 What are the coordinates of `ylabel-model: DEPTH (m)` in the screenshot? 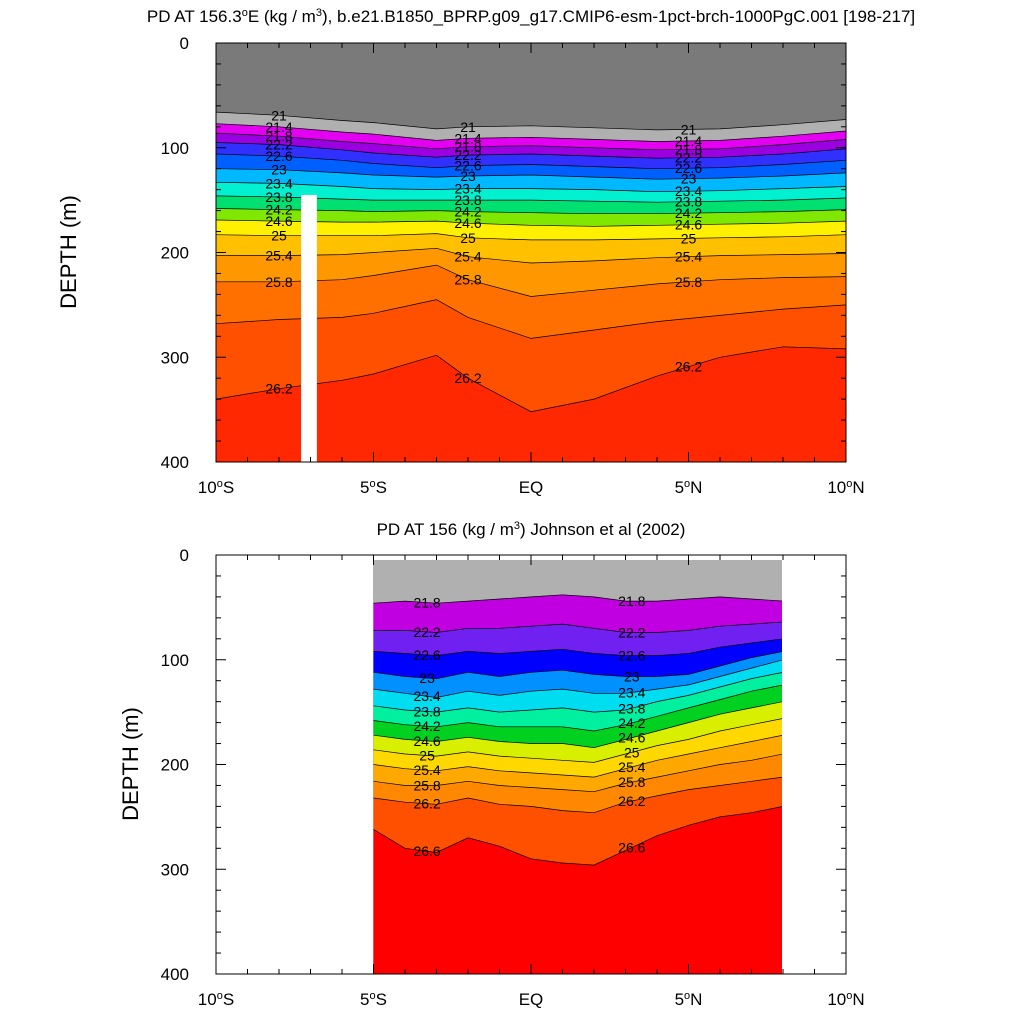 It's located at (68, 252).